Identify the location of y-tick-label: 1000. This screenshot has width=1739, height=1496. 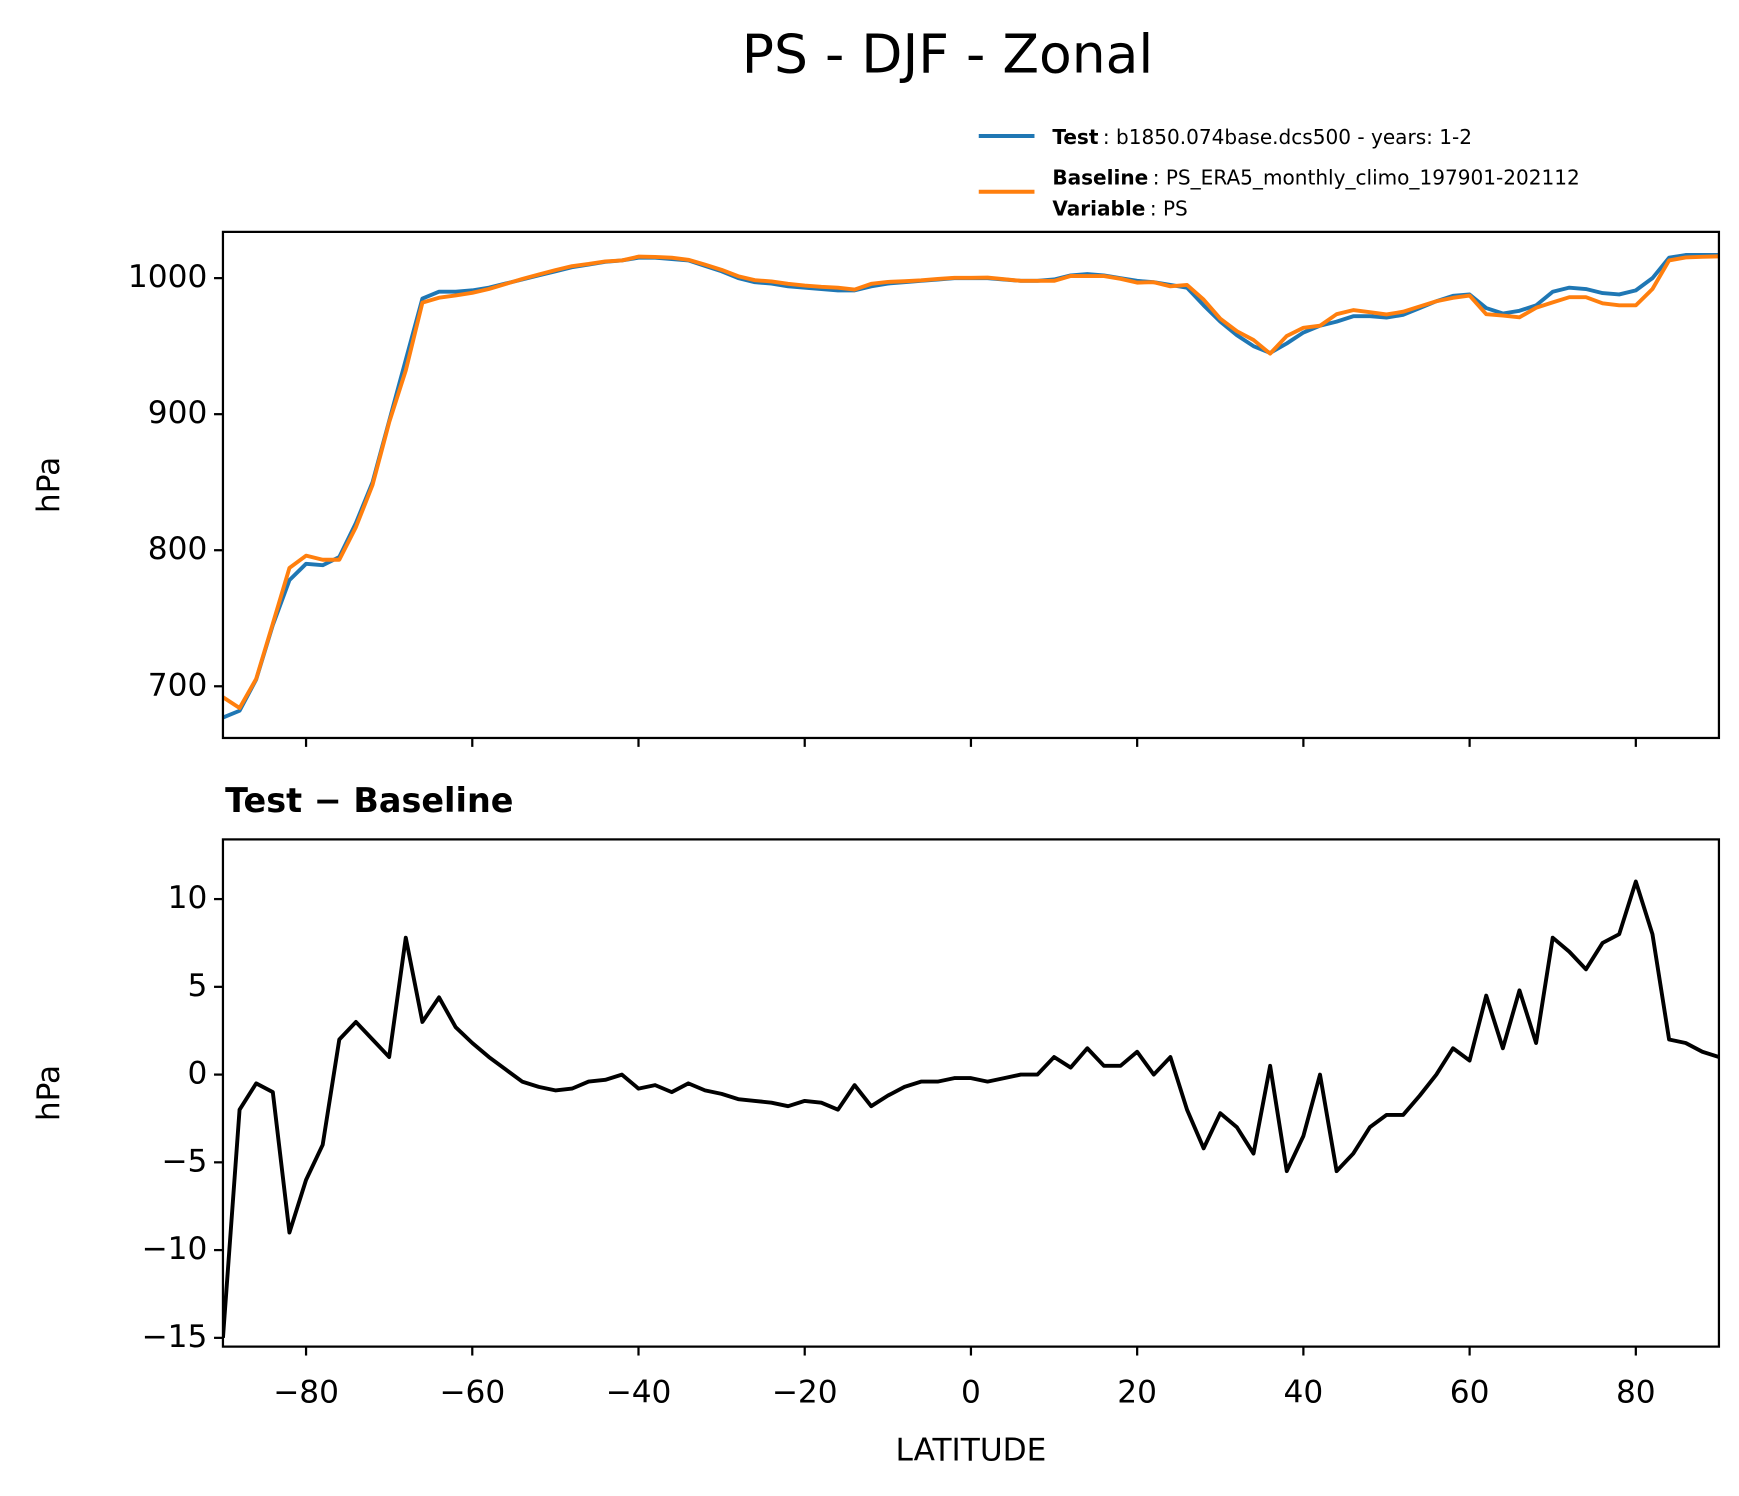
(167, 277).